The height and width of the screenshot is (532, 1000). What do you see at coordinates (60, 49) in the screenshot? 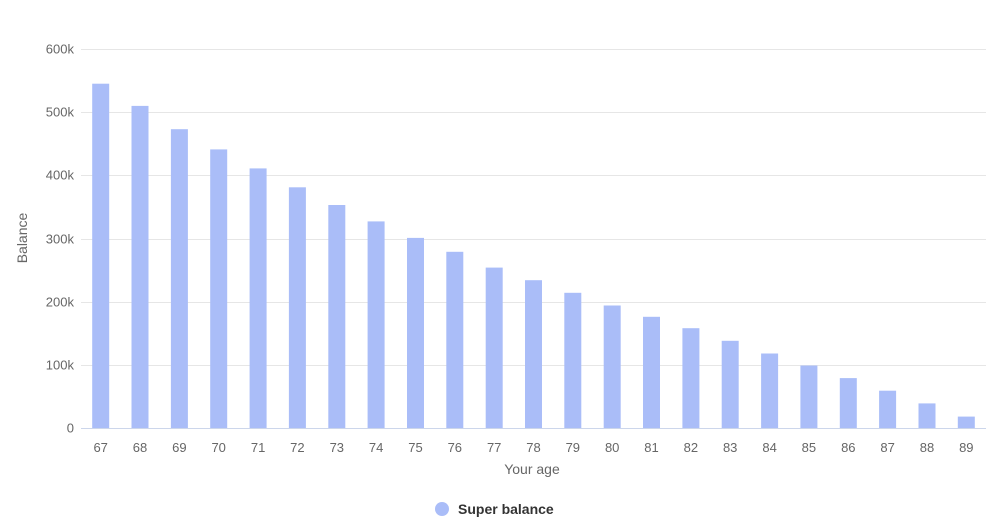
I see `y-tick-label: 600k` at bounding box center [60, 49].